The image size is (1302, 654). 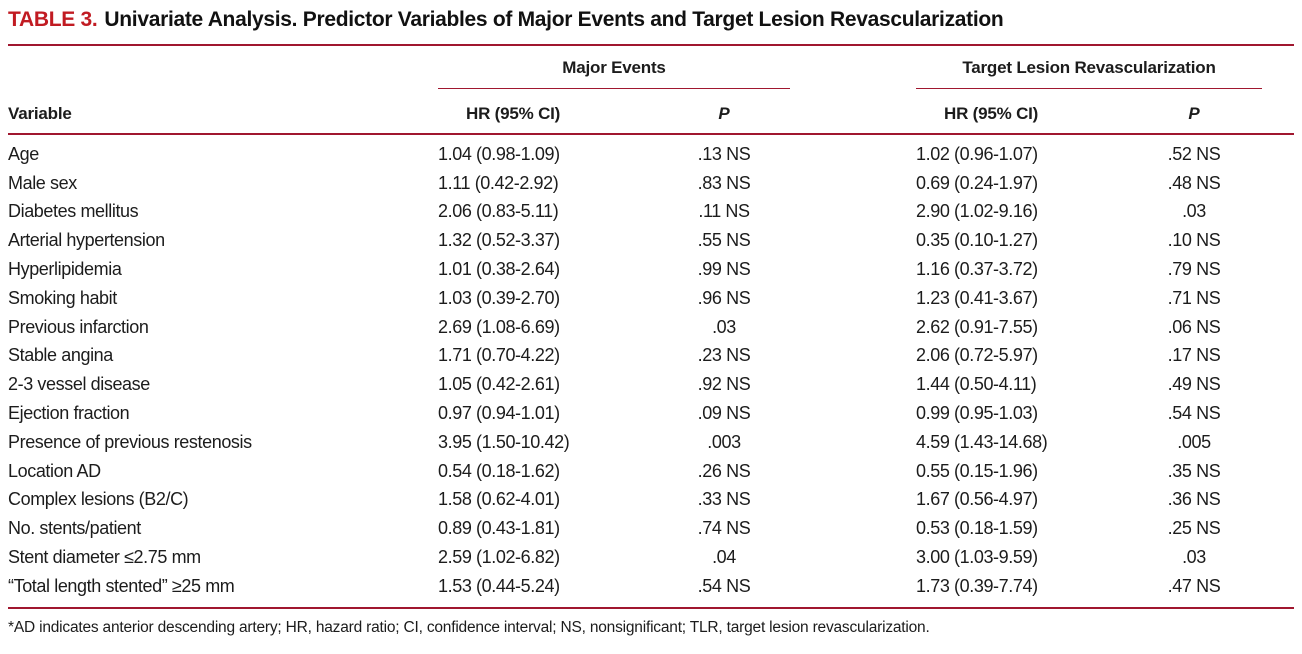 I want to click on major-events-p-cell: .003, so click(x=724, y=441).